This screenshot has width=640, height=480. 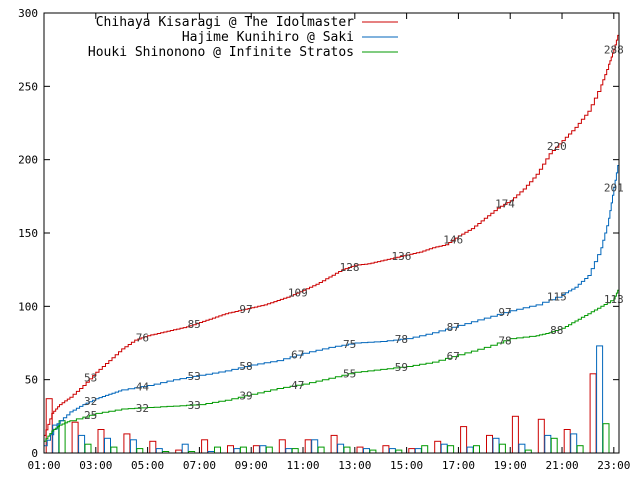 I want to click on data-label-0-5: 128, so click(x=350, y=267).